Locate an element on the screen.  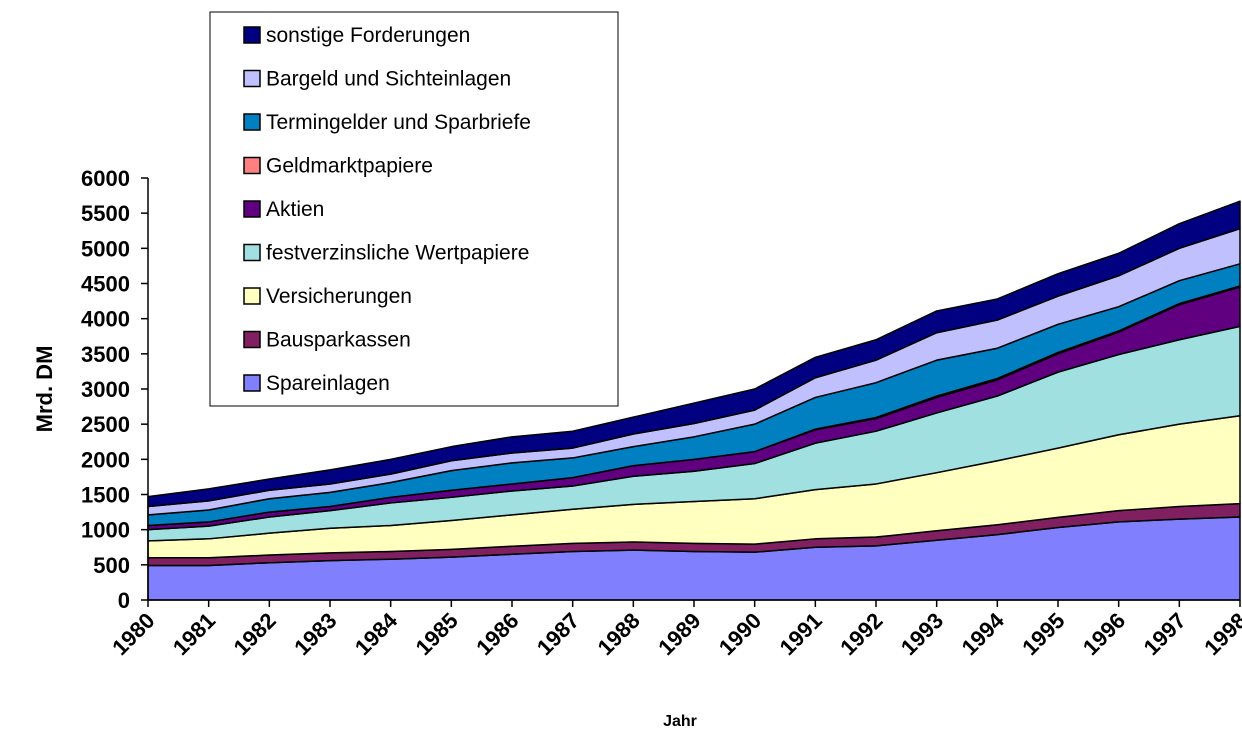
legend-label: Geldmarktpapiere is located at coordinates (349, 166).